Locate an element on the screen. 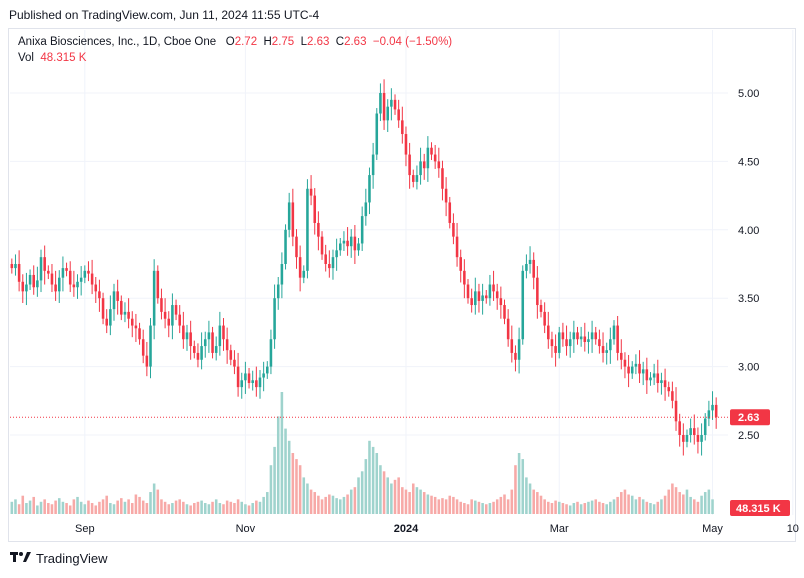 The height and width of the screenshot is (578, 804). last-volume-label: 48.315 K is located at coordinates (758, 509).